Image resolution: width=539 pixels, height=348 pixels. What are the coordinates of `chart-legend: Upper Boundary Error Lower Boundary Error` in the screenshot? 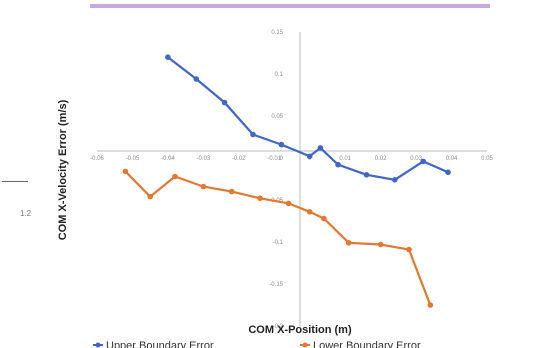 It's located at (257, 344).